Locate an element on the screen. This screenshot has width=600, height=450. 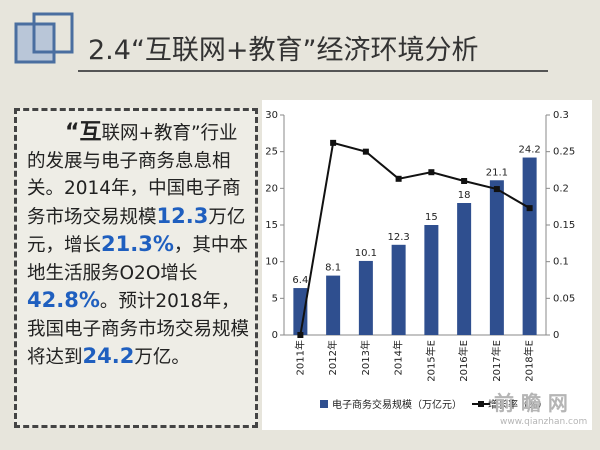
title: 2.4“互联网+教育”经济环境分析 is located at coordinates (283, 50).